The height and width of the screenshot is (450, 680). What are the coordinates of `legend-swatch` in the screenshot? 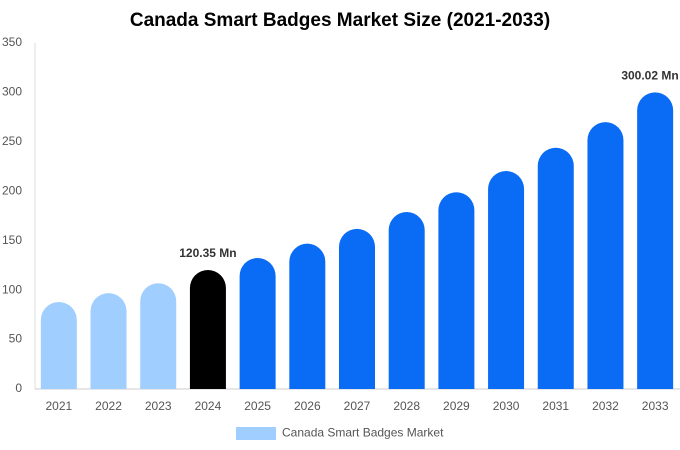 It's located at (256, 433).